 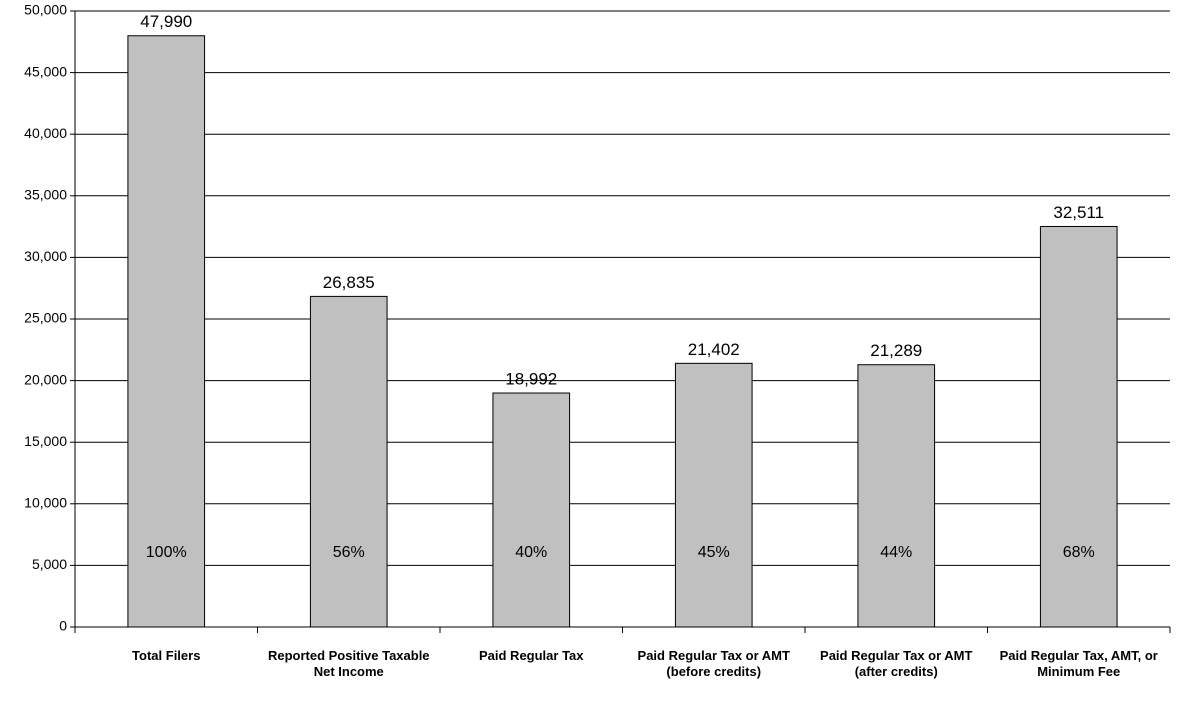 I want to click on value-label: 21,289, so click(x=896, y=350).